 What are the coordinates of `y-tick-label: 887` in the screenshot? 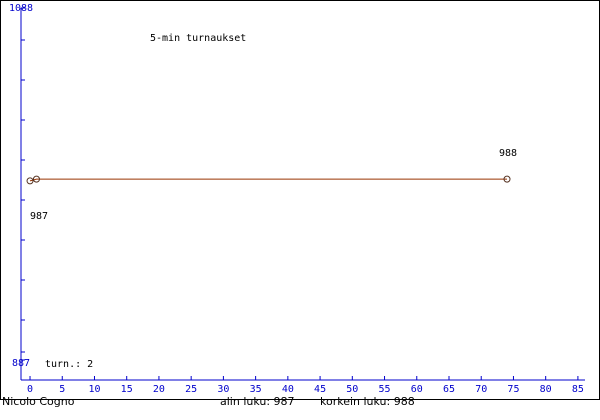 It's located at (21, 363).